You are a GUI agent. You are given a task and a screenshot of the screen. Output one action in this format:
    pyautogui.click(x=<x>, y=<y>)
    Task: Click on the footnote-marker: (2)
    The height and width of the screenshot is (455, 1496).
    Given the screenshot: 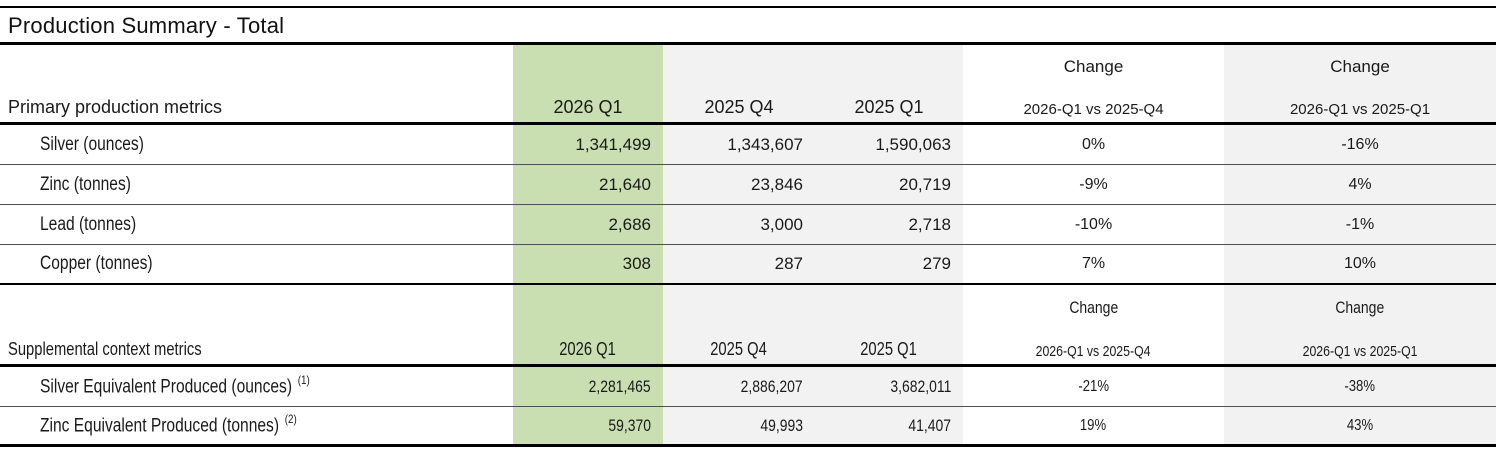 What is the action you would take?
    pyautogui.click(x=290, y=419)
    